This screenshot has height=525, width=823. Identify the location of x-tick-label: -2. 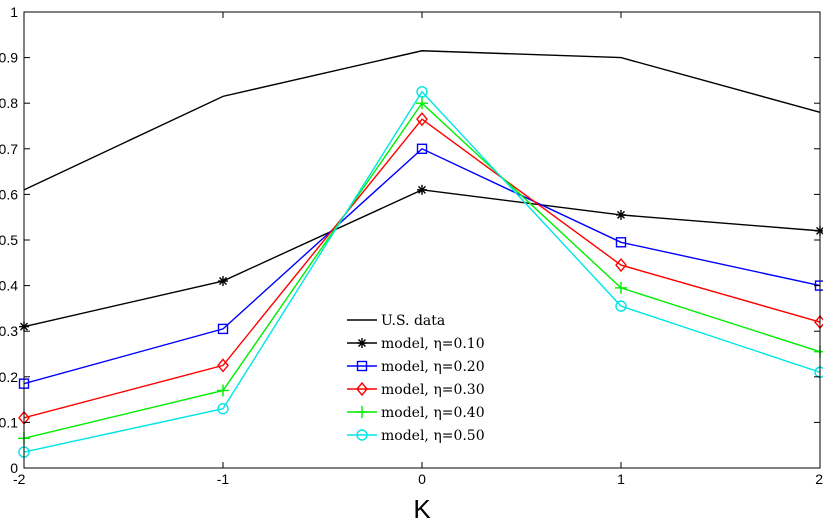
(19, 479).